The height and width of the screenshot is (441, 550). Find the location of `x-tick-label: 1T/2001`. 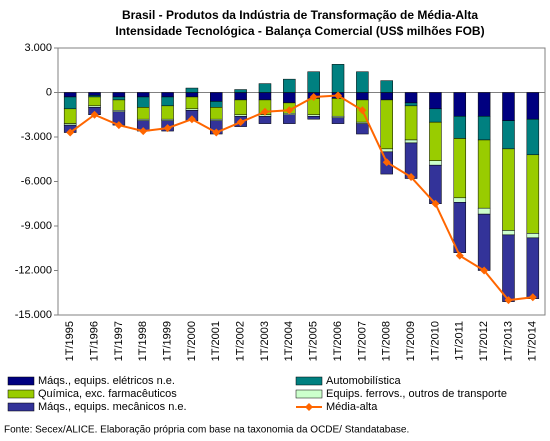

x-tick-label: 1T/2001 is located at coordinates (216, 341).